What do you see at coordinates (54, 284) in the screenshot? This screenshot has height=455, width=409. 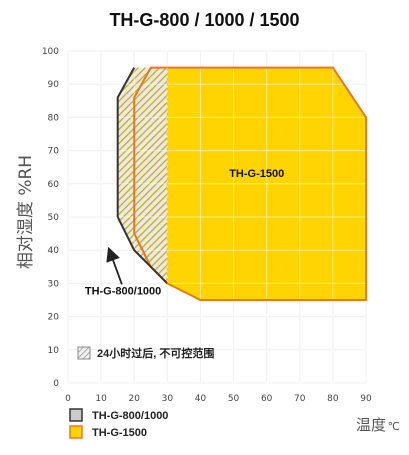 I see `y-tick-label: 30` at bounding box center [54, 284].